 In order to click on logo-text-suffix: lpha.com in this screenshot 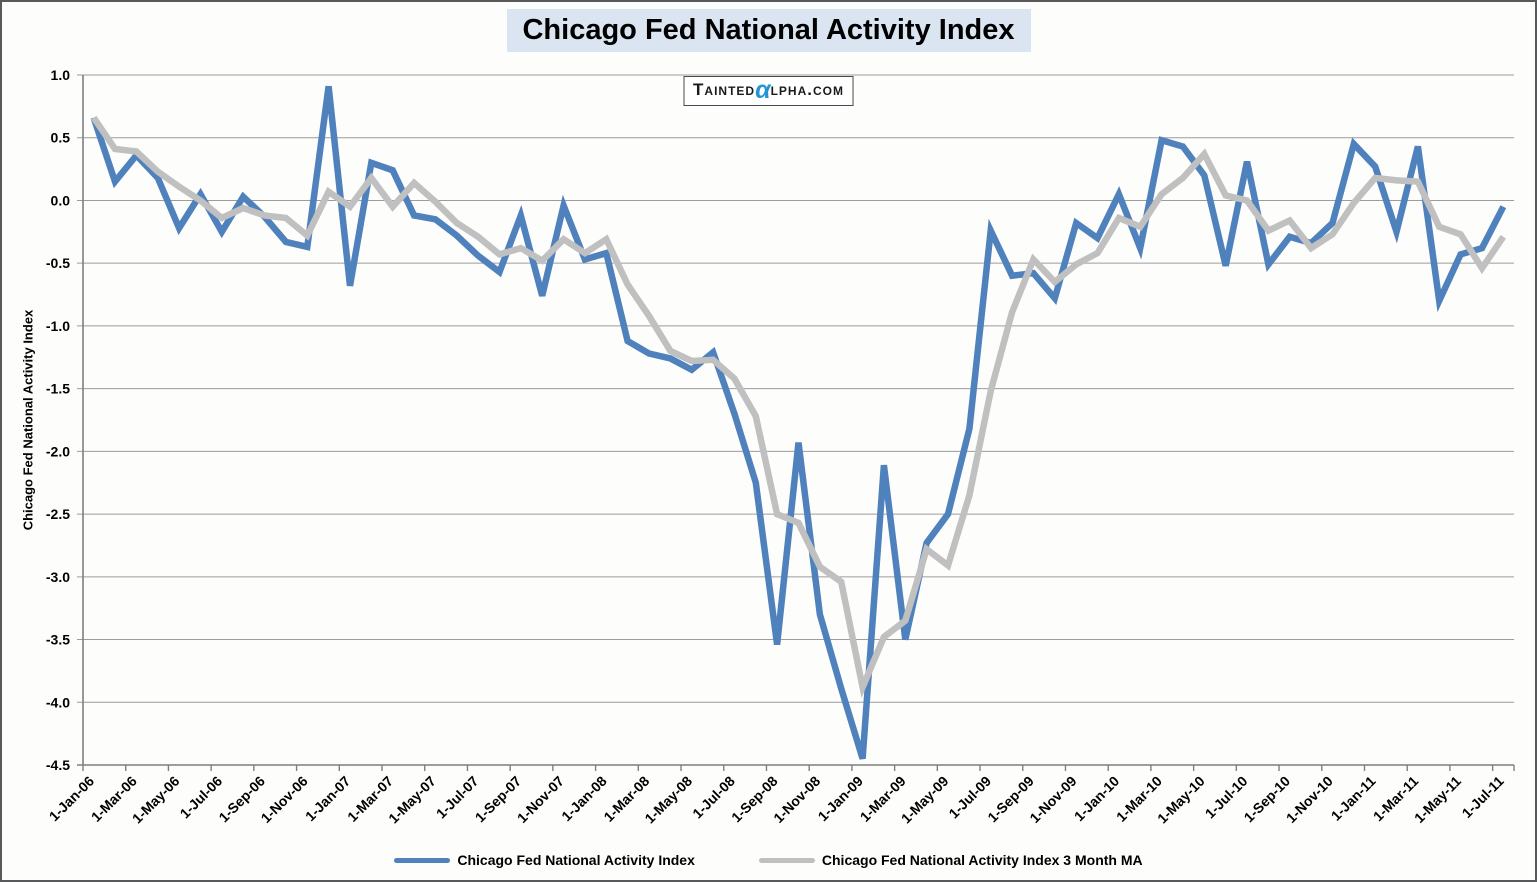, I will do `click(807, 89)`.